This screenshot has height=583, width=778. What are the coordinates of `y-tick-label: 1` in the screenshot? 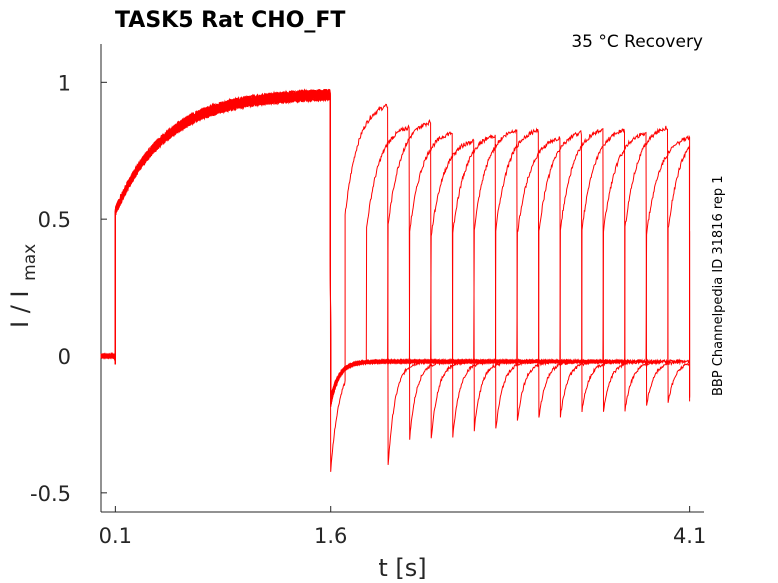 It's located at (64, 83).